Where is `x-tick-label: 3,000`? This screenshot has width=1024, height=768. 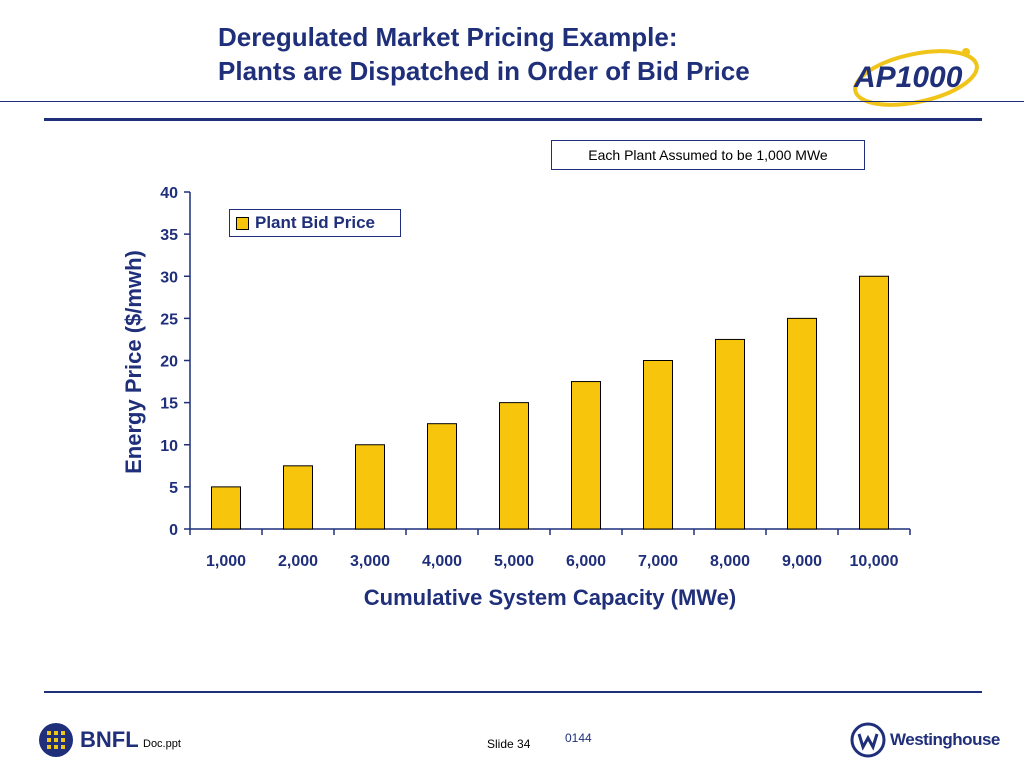 x-tick-label: 3,000 is located at coordinates (370, 561).